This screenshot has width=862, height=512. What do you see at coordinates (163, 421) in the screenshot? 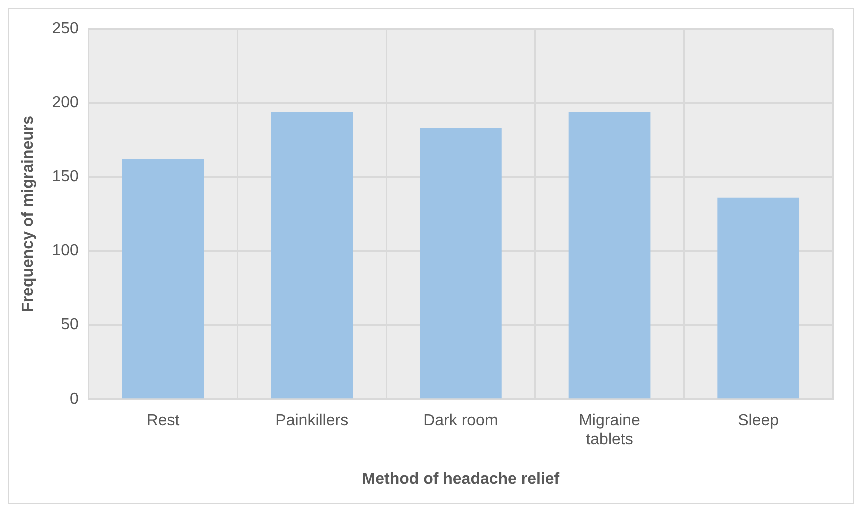
I see `x-tick-label: Rest` at bounding box center [163, 421].